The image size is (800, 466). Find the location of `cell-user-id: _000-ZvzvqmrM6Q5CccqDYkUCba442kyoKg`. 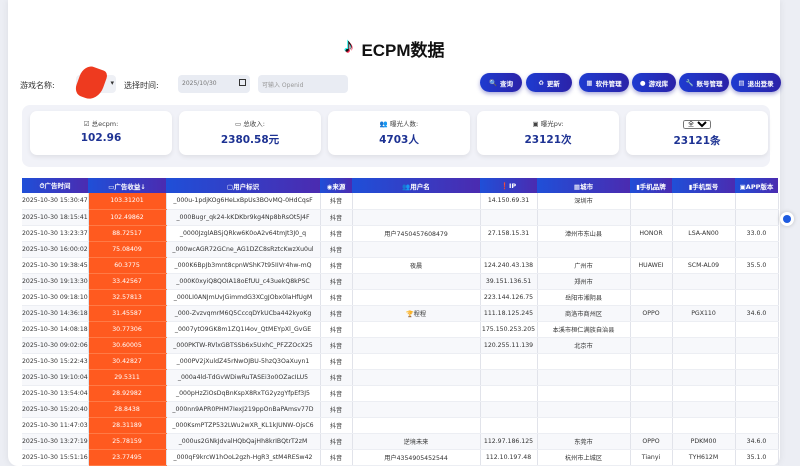

cell-user-id: _000-ZvzvqmrM6Q5CccqDYkUCba442kyoKg is located at coordinates (243, 313).